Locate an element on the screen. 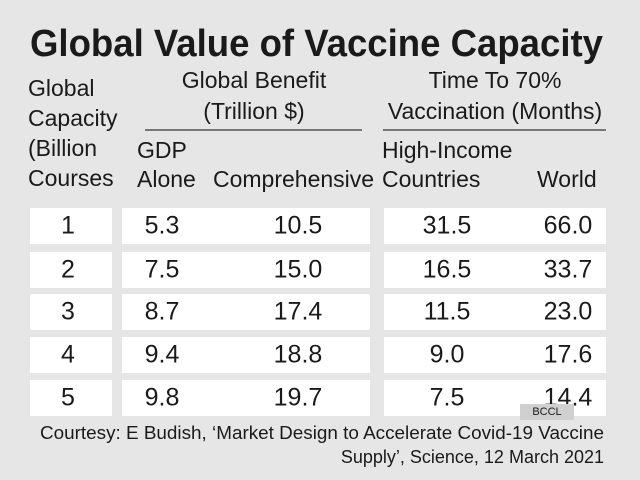  table-cell: 5.3 is located at coordinates (162, 226).